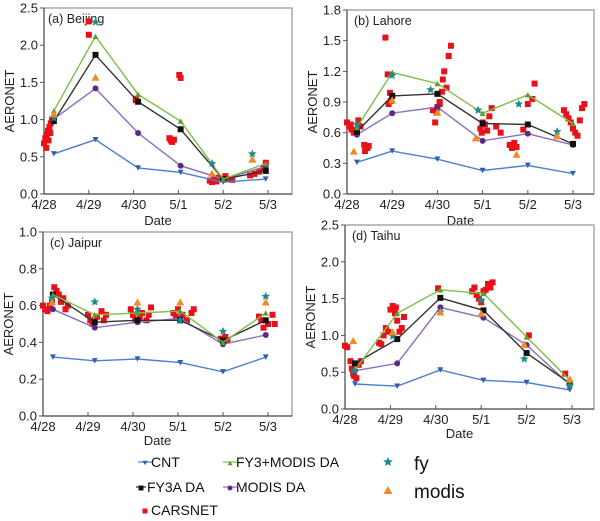 Image resolution: width=600 pixels, height=521 pixels. I want to click on y-tick-label: 0.5, so click(29, 156).